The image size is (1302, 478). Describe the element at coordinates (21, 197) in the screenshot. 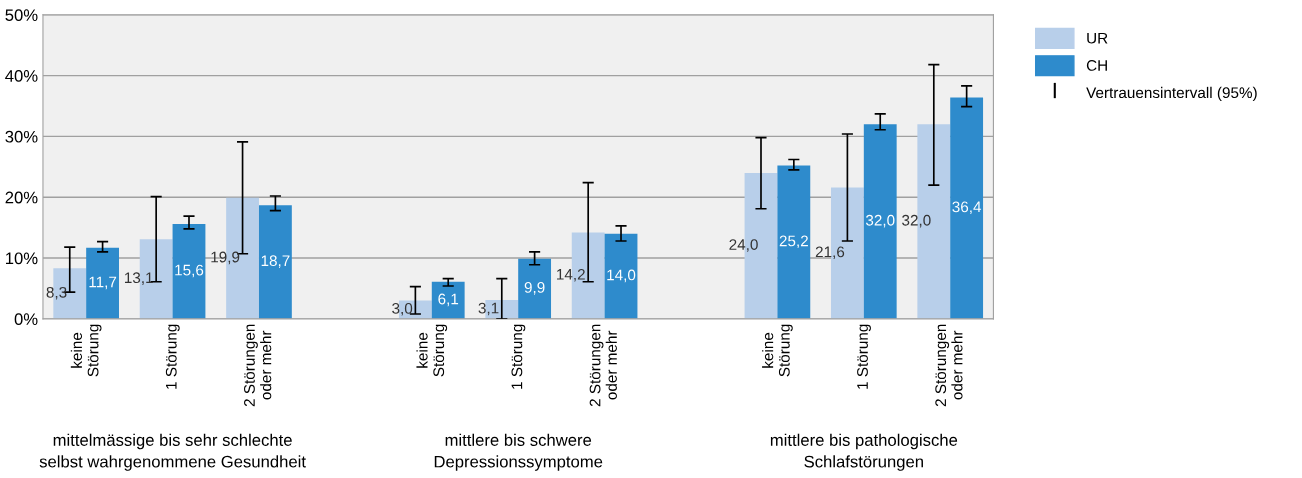

I see `y-tick-label: 20%` at that location.